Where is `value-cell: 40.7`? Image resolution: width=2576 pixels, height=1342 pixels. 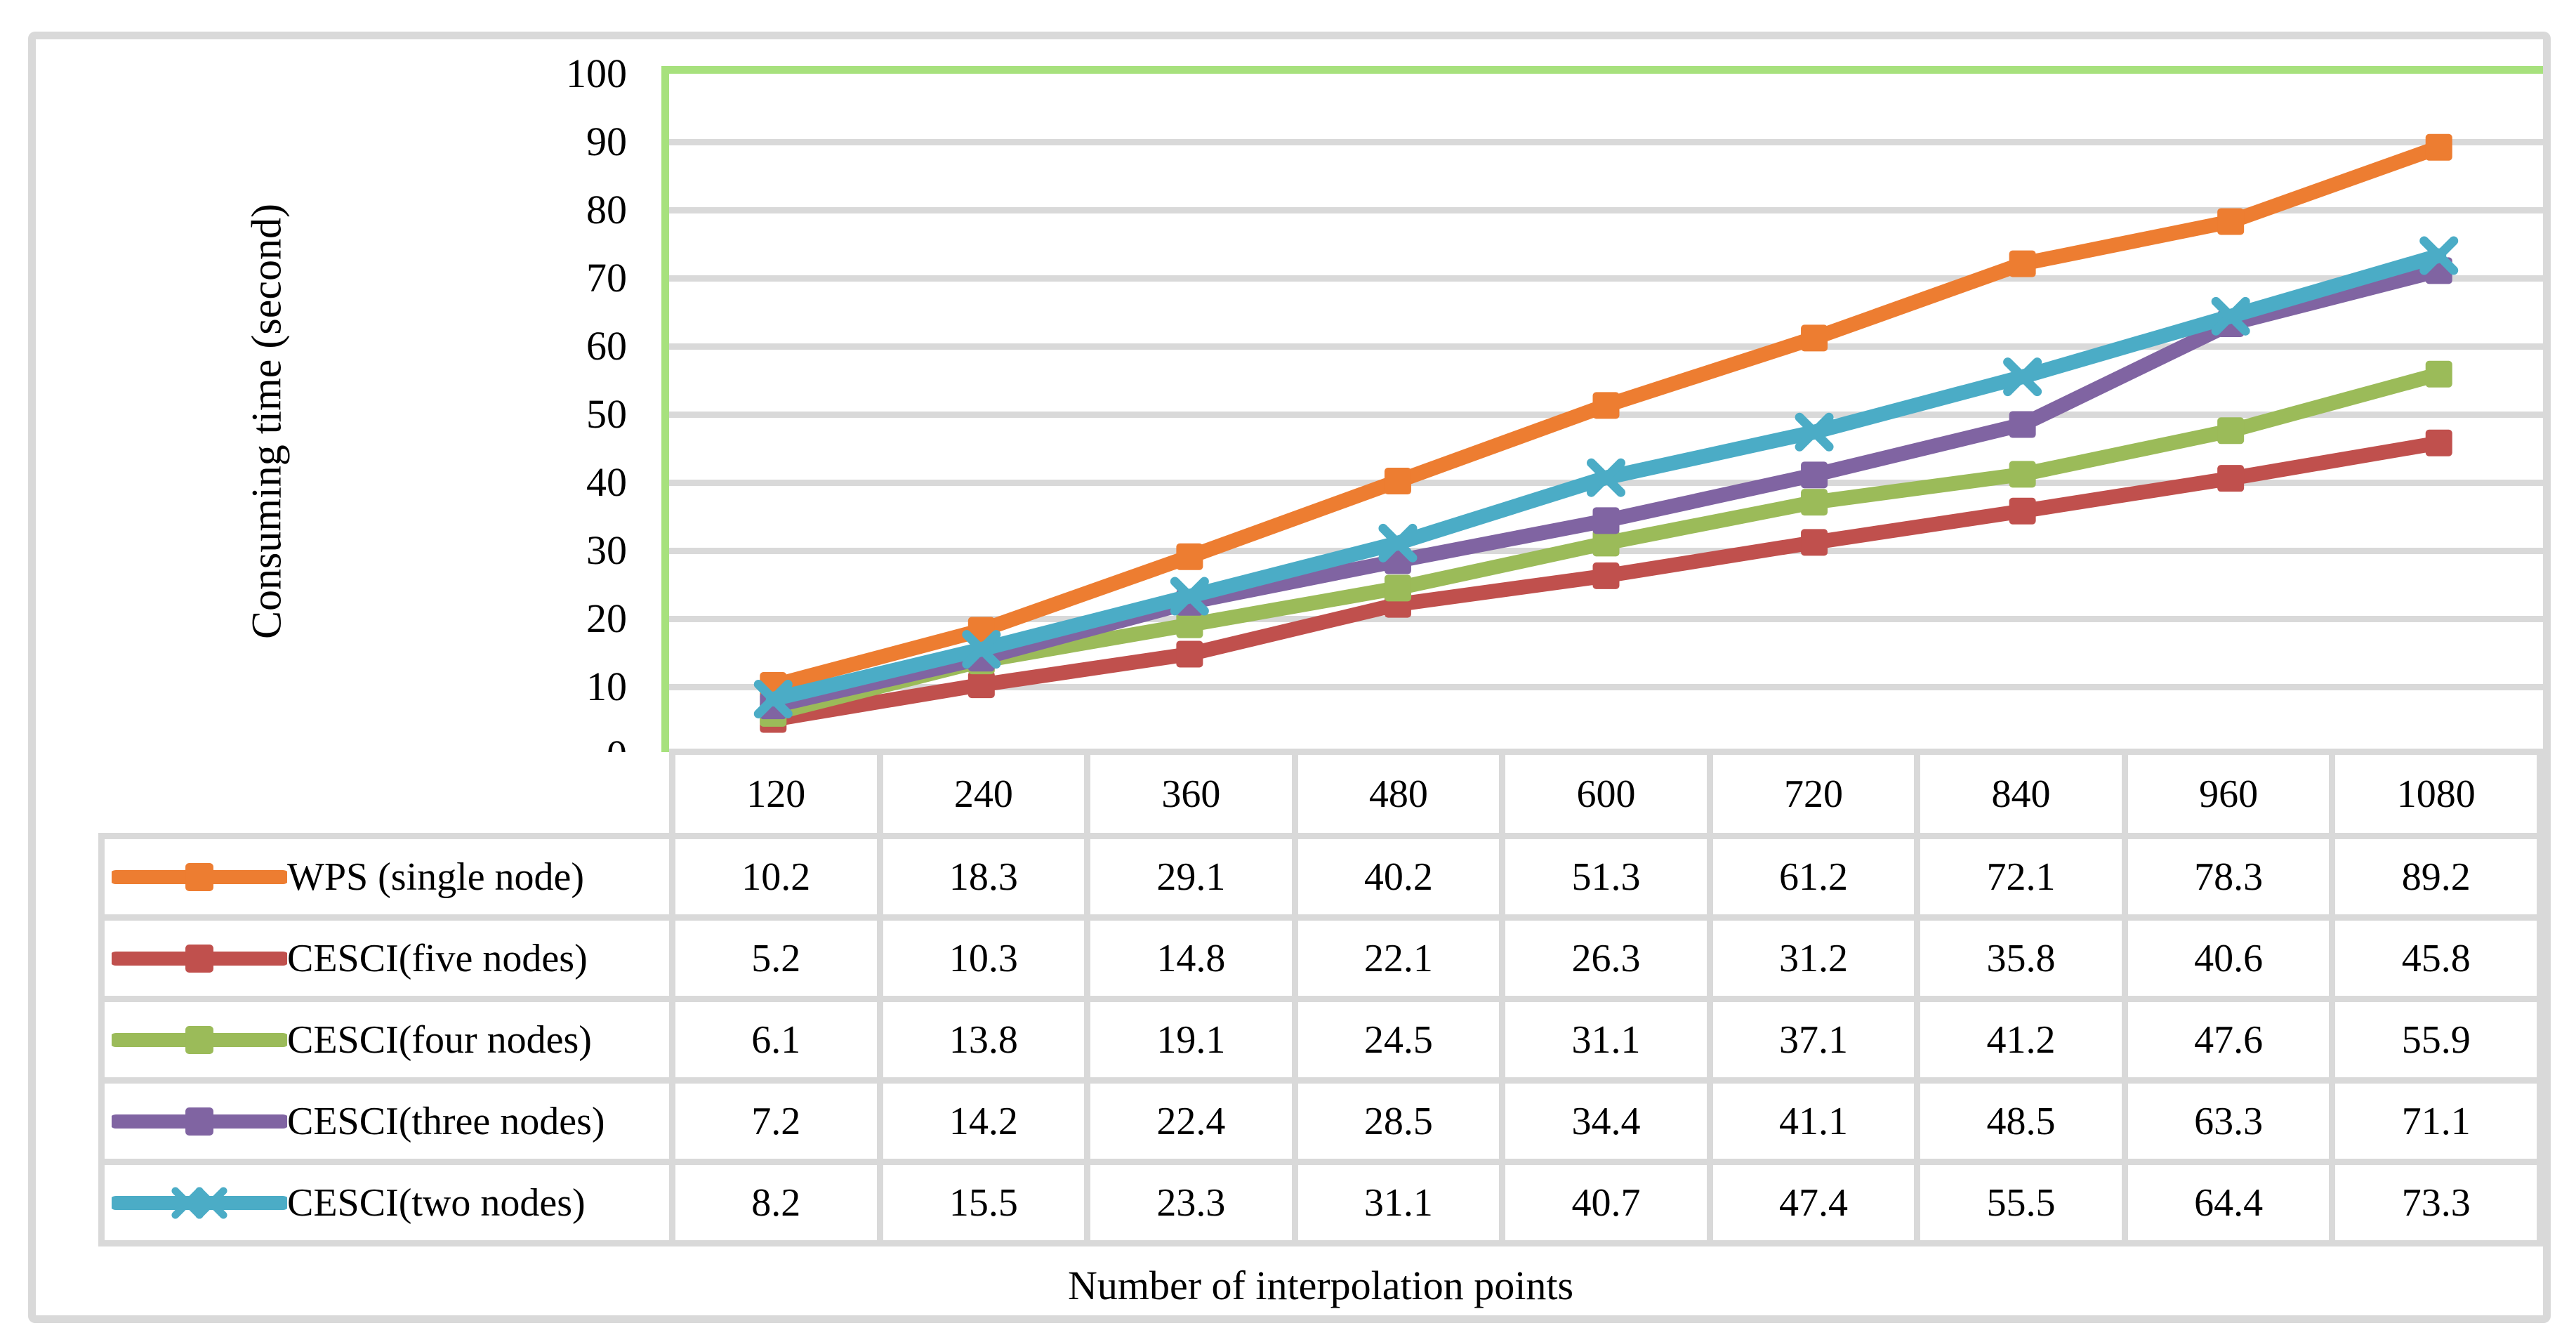
value-cell: 40.7 is located at coordinates (1606, 1202).